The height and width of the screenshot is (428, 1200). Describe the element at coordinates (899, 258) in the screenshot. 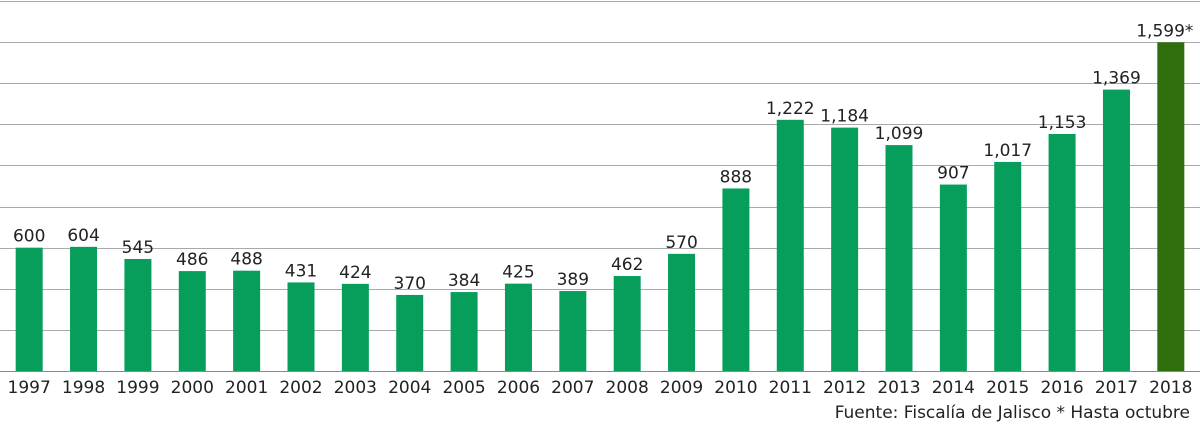

I see `bar-2013` at that location.